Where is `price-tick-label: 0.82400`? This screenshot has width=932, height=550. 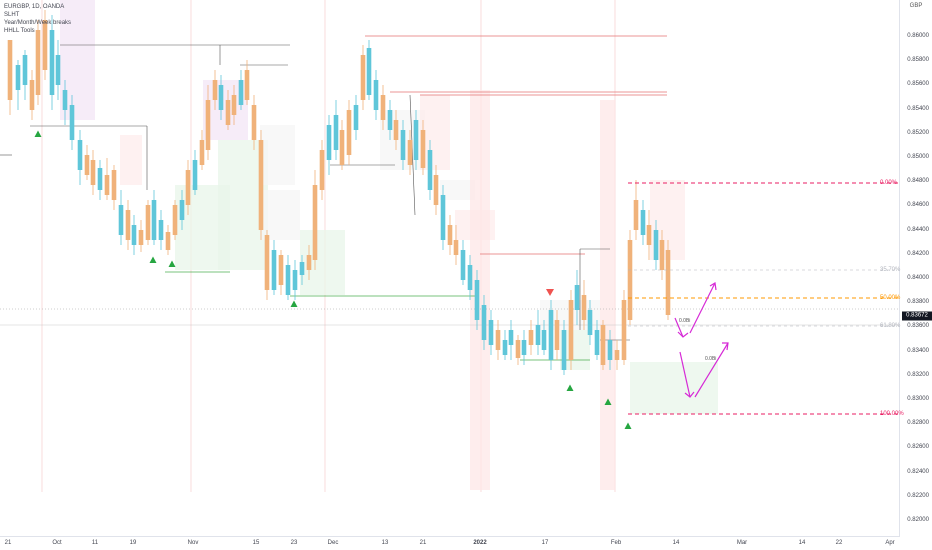 price-tick-label: 0.82400 is located at coordinates (918, 471).